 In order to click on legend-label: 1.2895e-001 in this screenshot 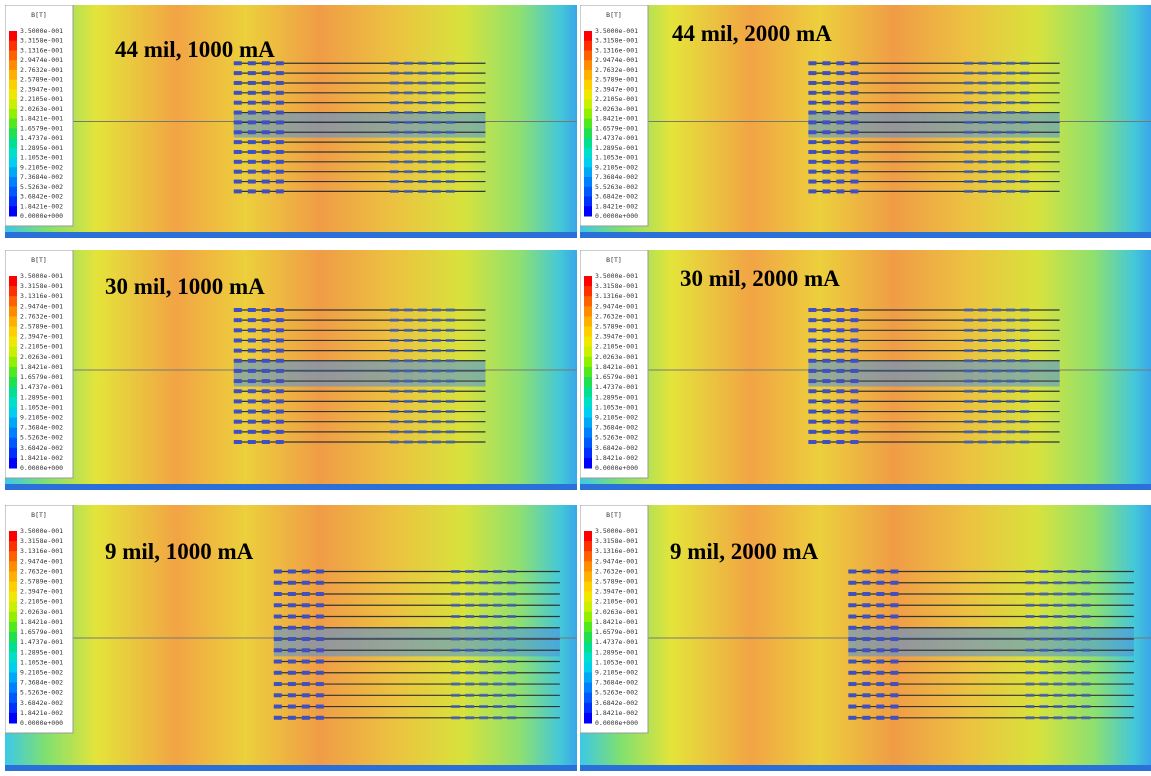, I will do `click(41, 652)`.